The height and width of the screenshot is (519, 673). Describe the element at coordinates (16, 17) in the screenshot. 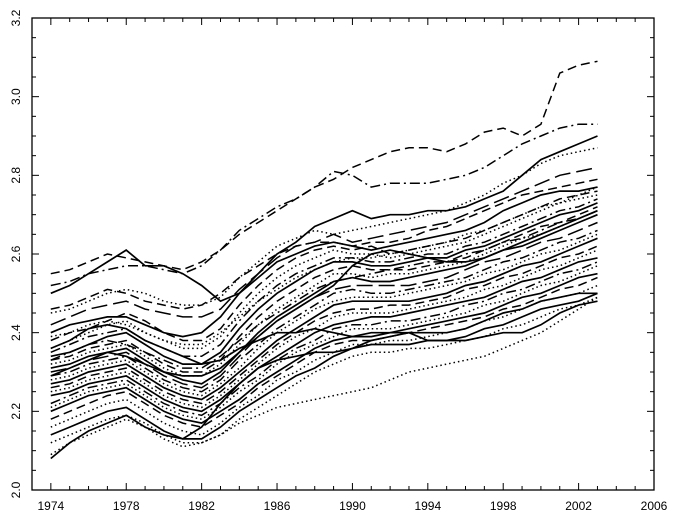

I see `y-tick-label: 3.2` at that location.